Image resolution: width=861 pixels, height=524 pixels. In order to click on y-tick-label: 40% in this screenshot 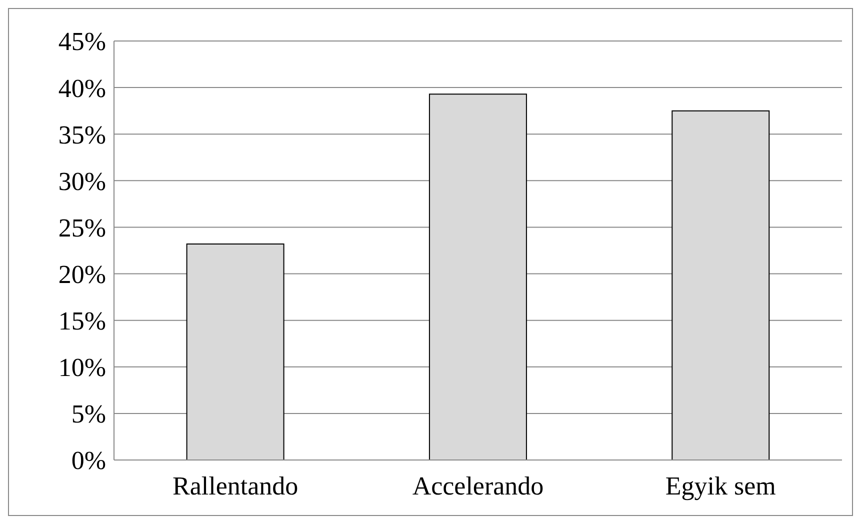, I will do `click(82, 88)`.